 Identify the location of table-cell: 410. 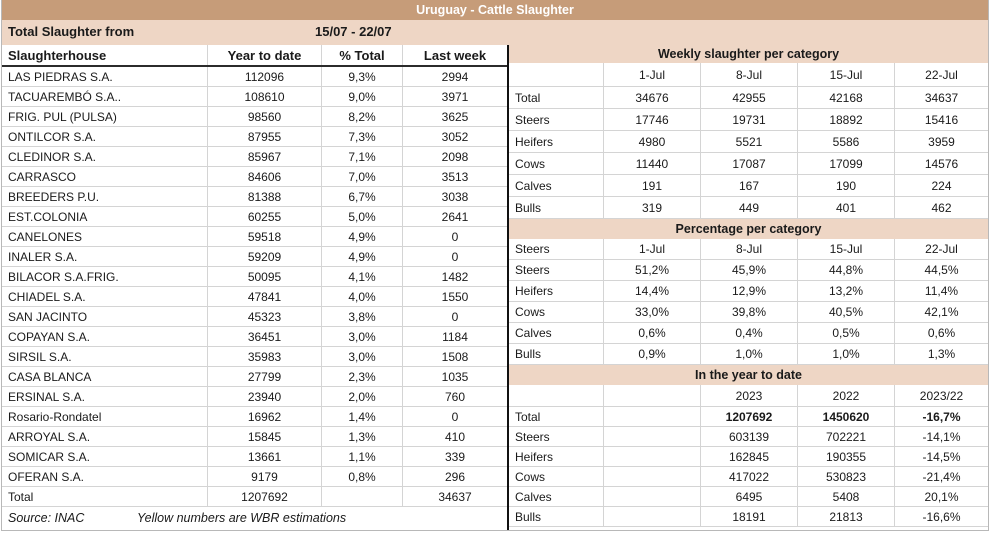
(454, 436).